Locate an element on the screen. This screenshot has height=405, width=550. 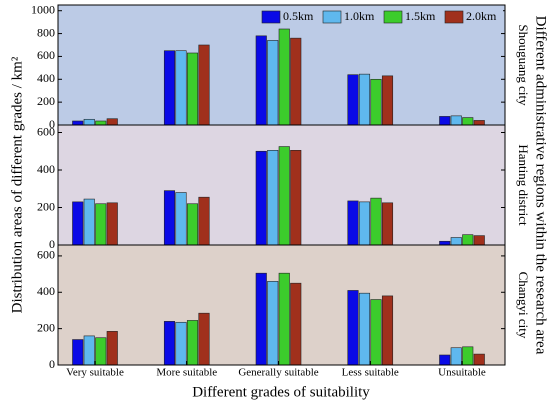
legend-label: 0.5km is located at coordinates (298, 16).